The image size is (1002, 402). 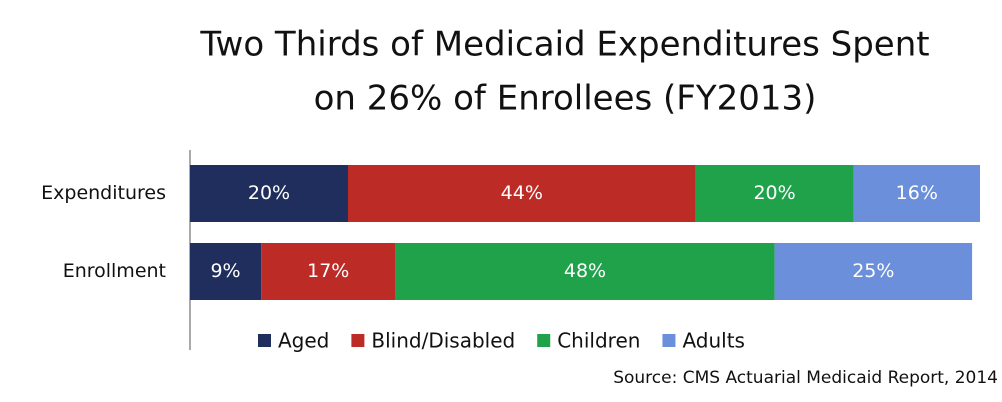 I want to click on value-label: 44%, so click(x=522, y=193).